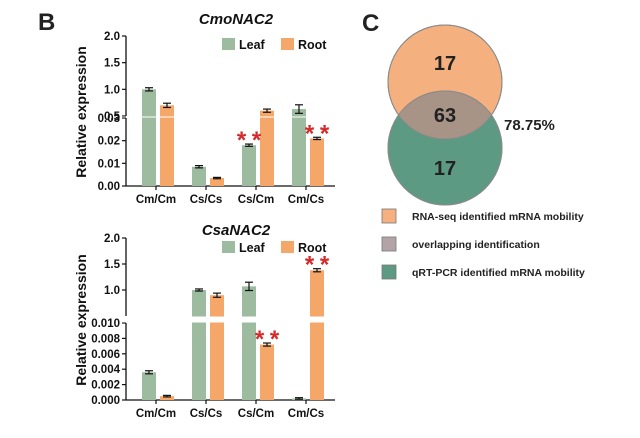 This screenshot has height=438, width=640. I want to click on venn-overlap-percent: 78.75%, so click(529, 125).